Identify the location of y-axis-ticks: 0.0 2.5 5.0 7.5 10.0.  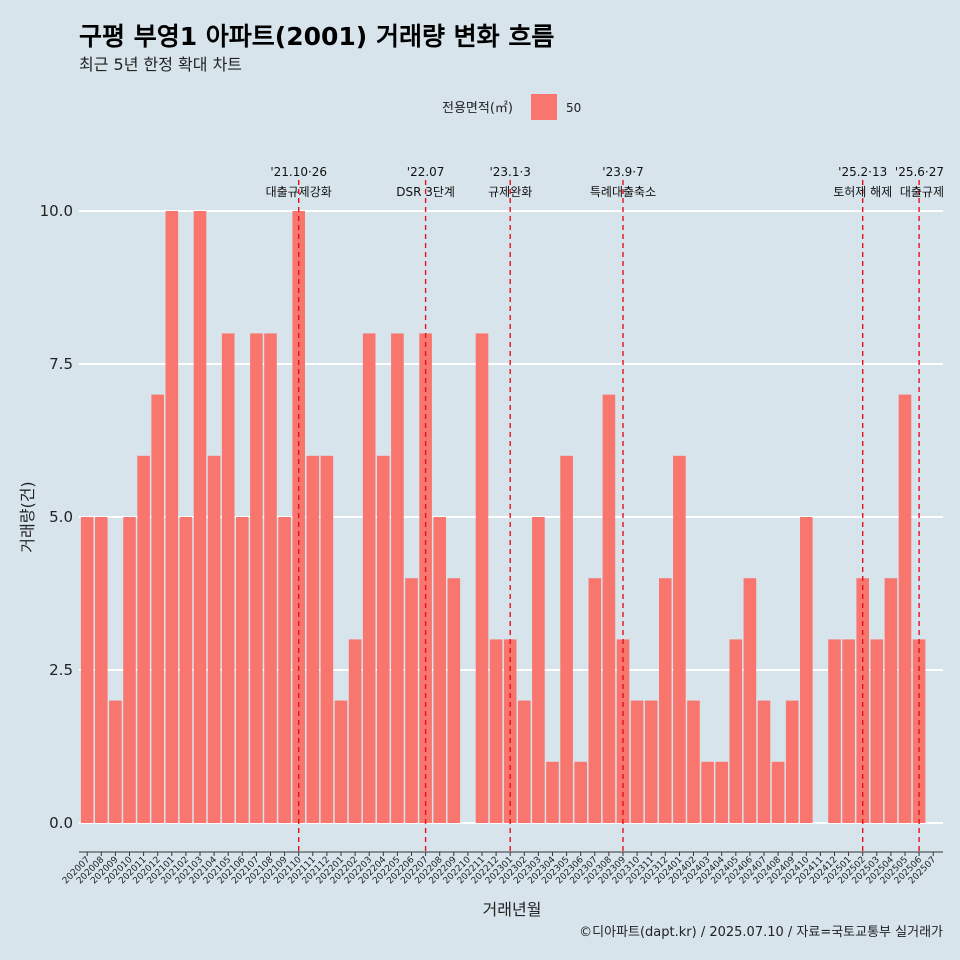
(56, 517).